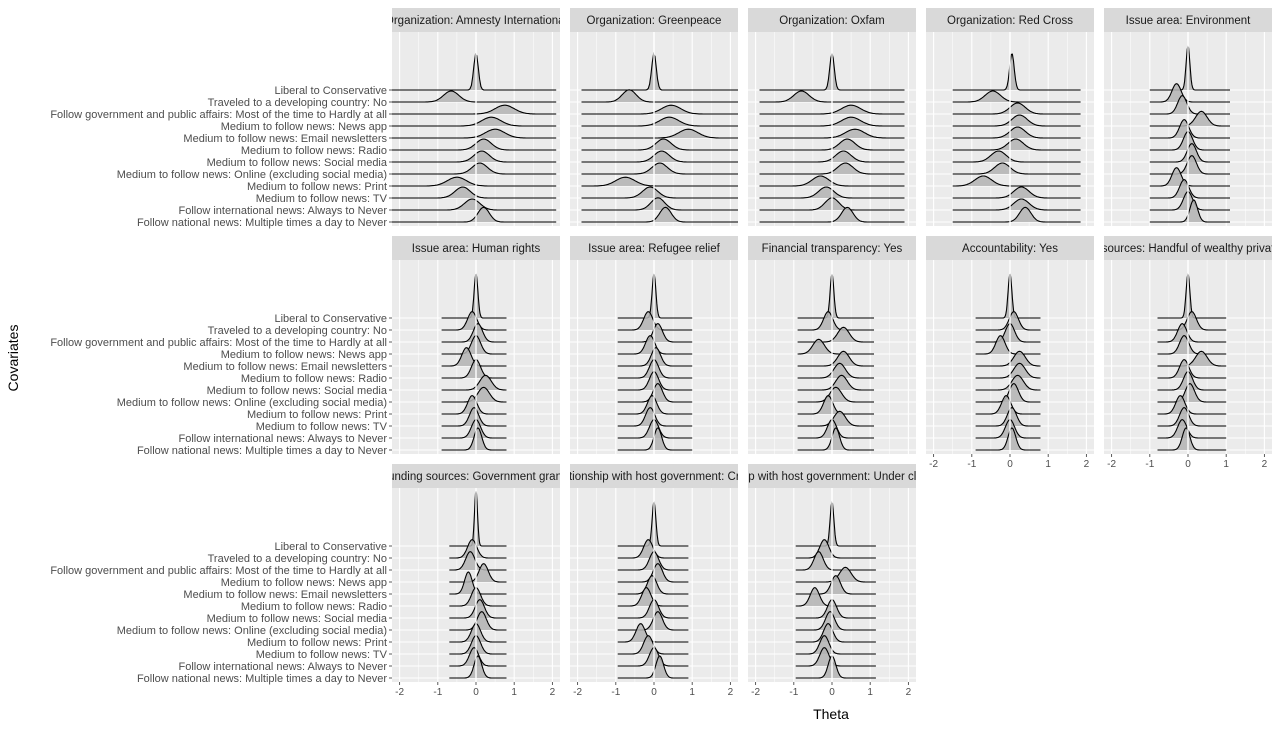  What do you see at coordinates (297, 331) in the screenshot?
I see `covariate-label: Traveled to a developing country: No` at bounding box center [297, 331].